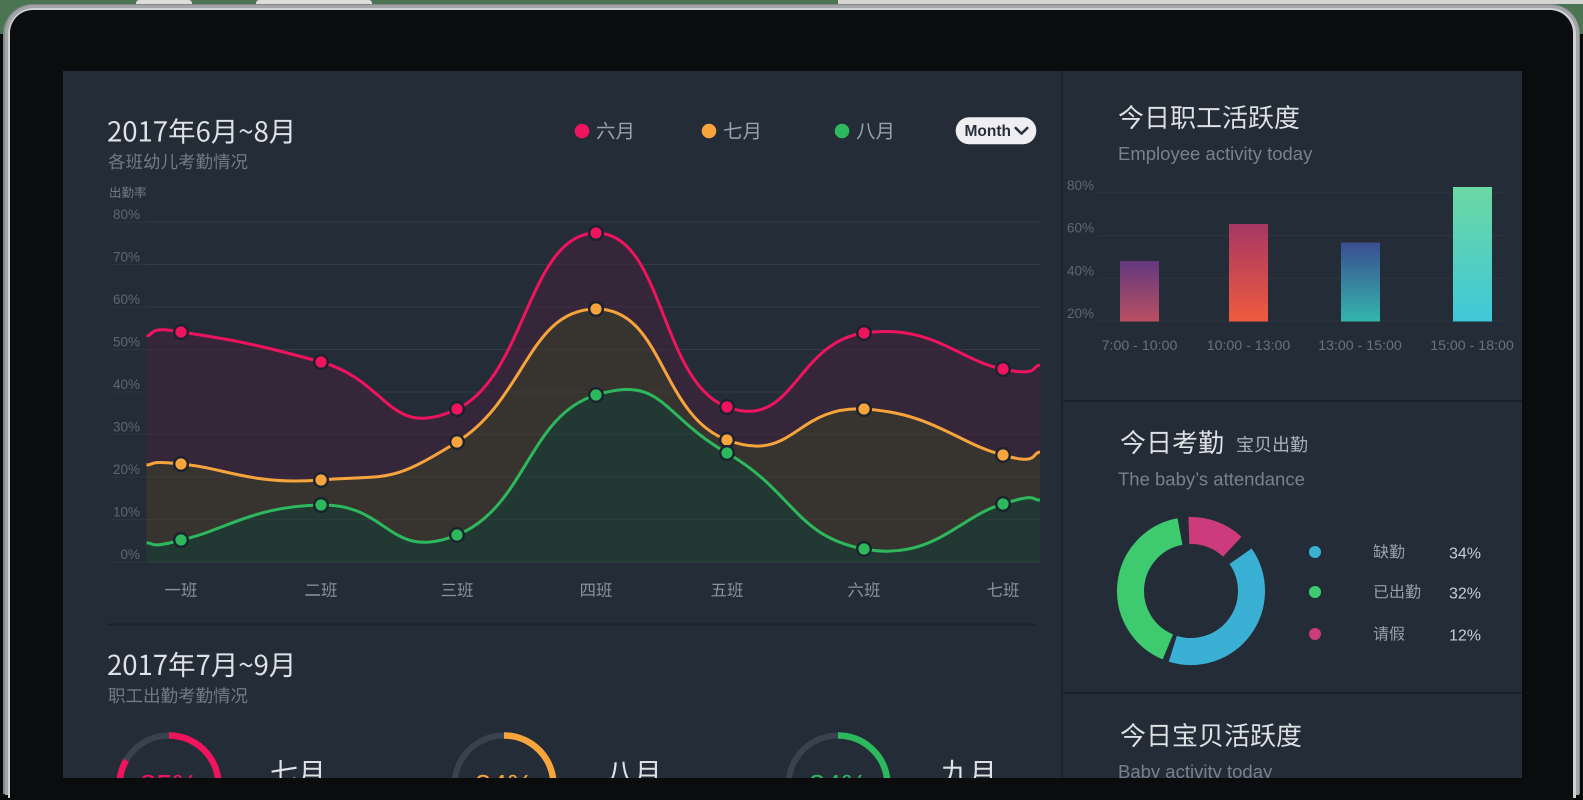  What do you see at coordinates (1465, 554) in the screenshot?
I see `svg-text: 34%` at bounding box center [1465, 554].